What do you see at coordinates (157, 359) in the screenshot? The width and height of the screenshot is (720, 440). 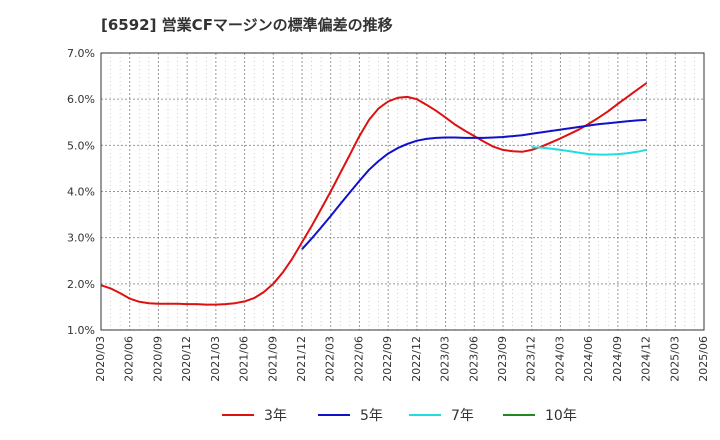 I see `x-tick-label: 2020/09` at bounding box center [157, 359].